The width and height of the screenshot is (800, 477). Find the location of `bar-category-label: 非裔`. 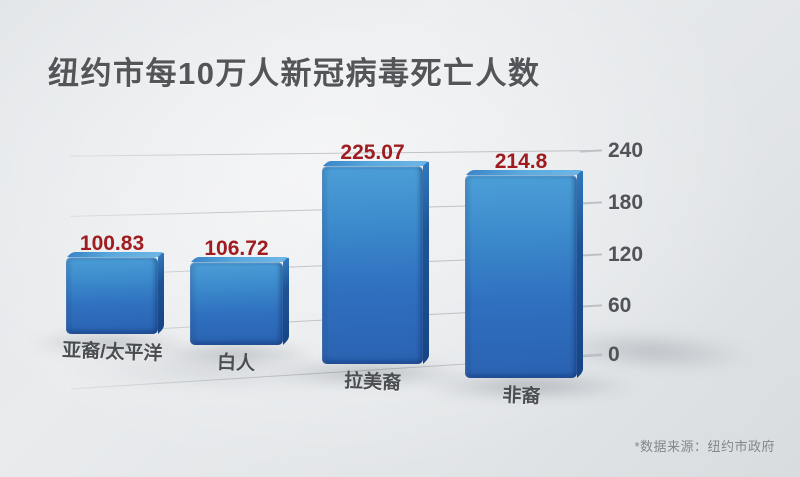

bar-category-label: 非裔 is located at coordinates (521, 396).